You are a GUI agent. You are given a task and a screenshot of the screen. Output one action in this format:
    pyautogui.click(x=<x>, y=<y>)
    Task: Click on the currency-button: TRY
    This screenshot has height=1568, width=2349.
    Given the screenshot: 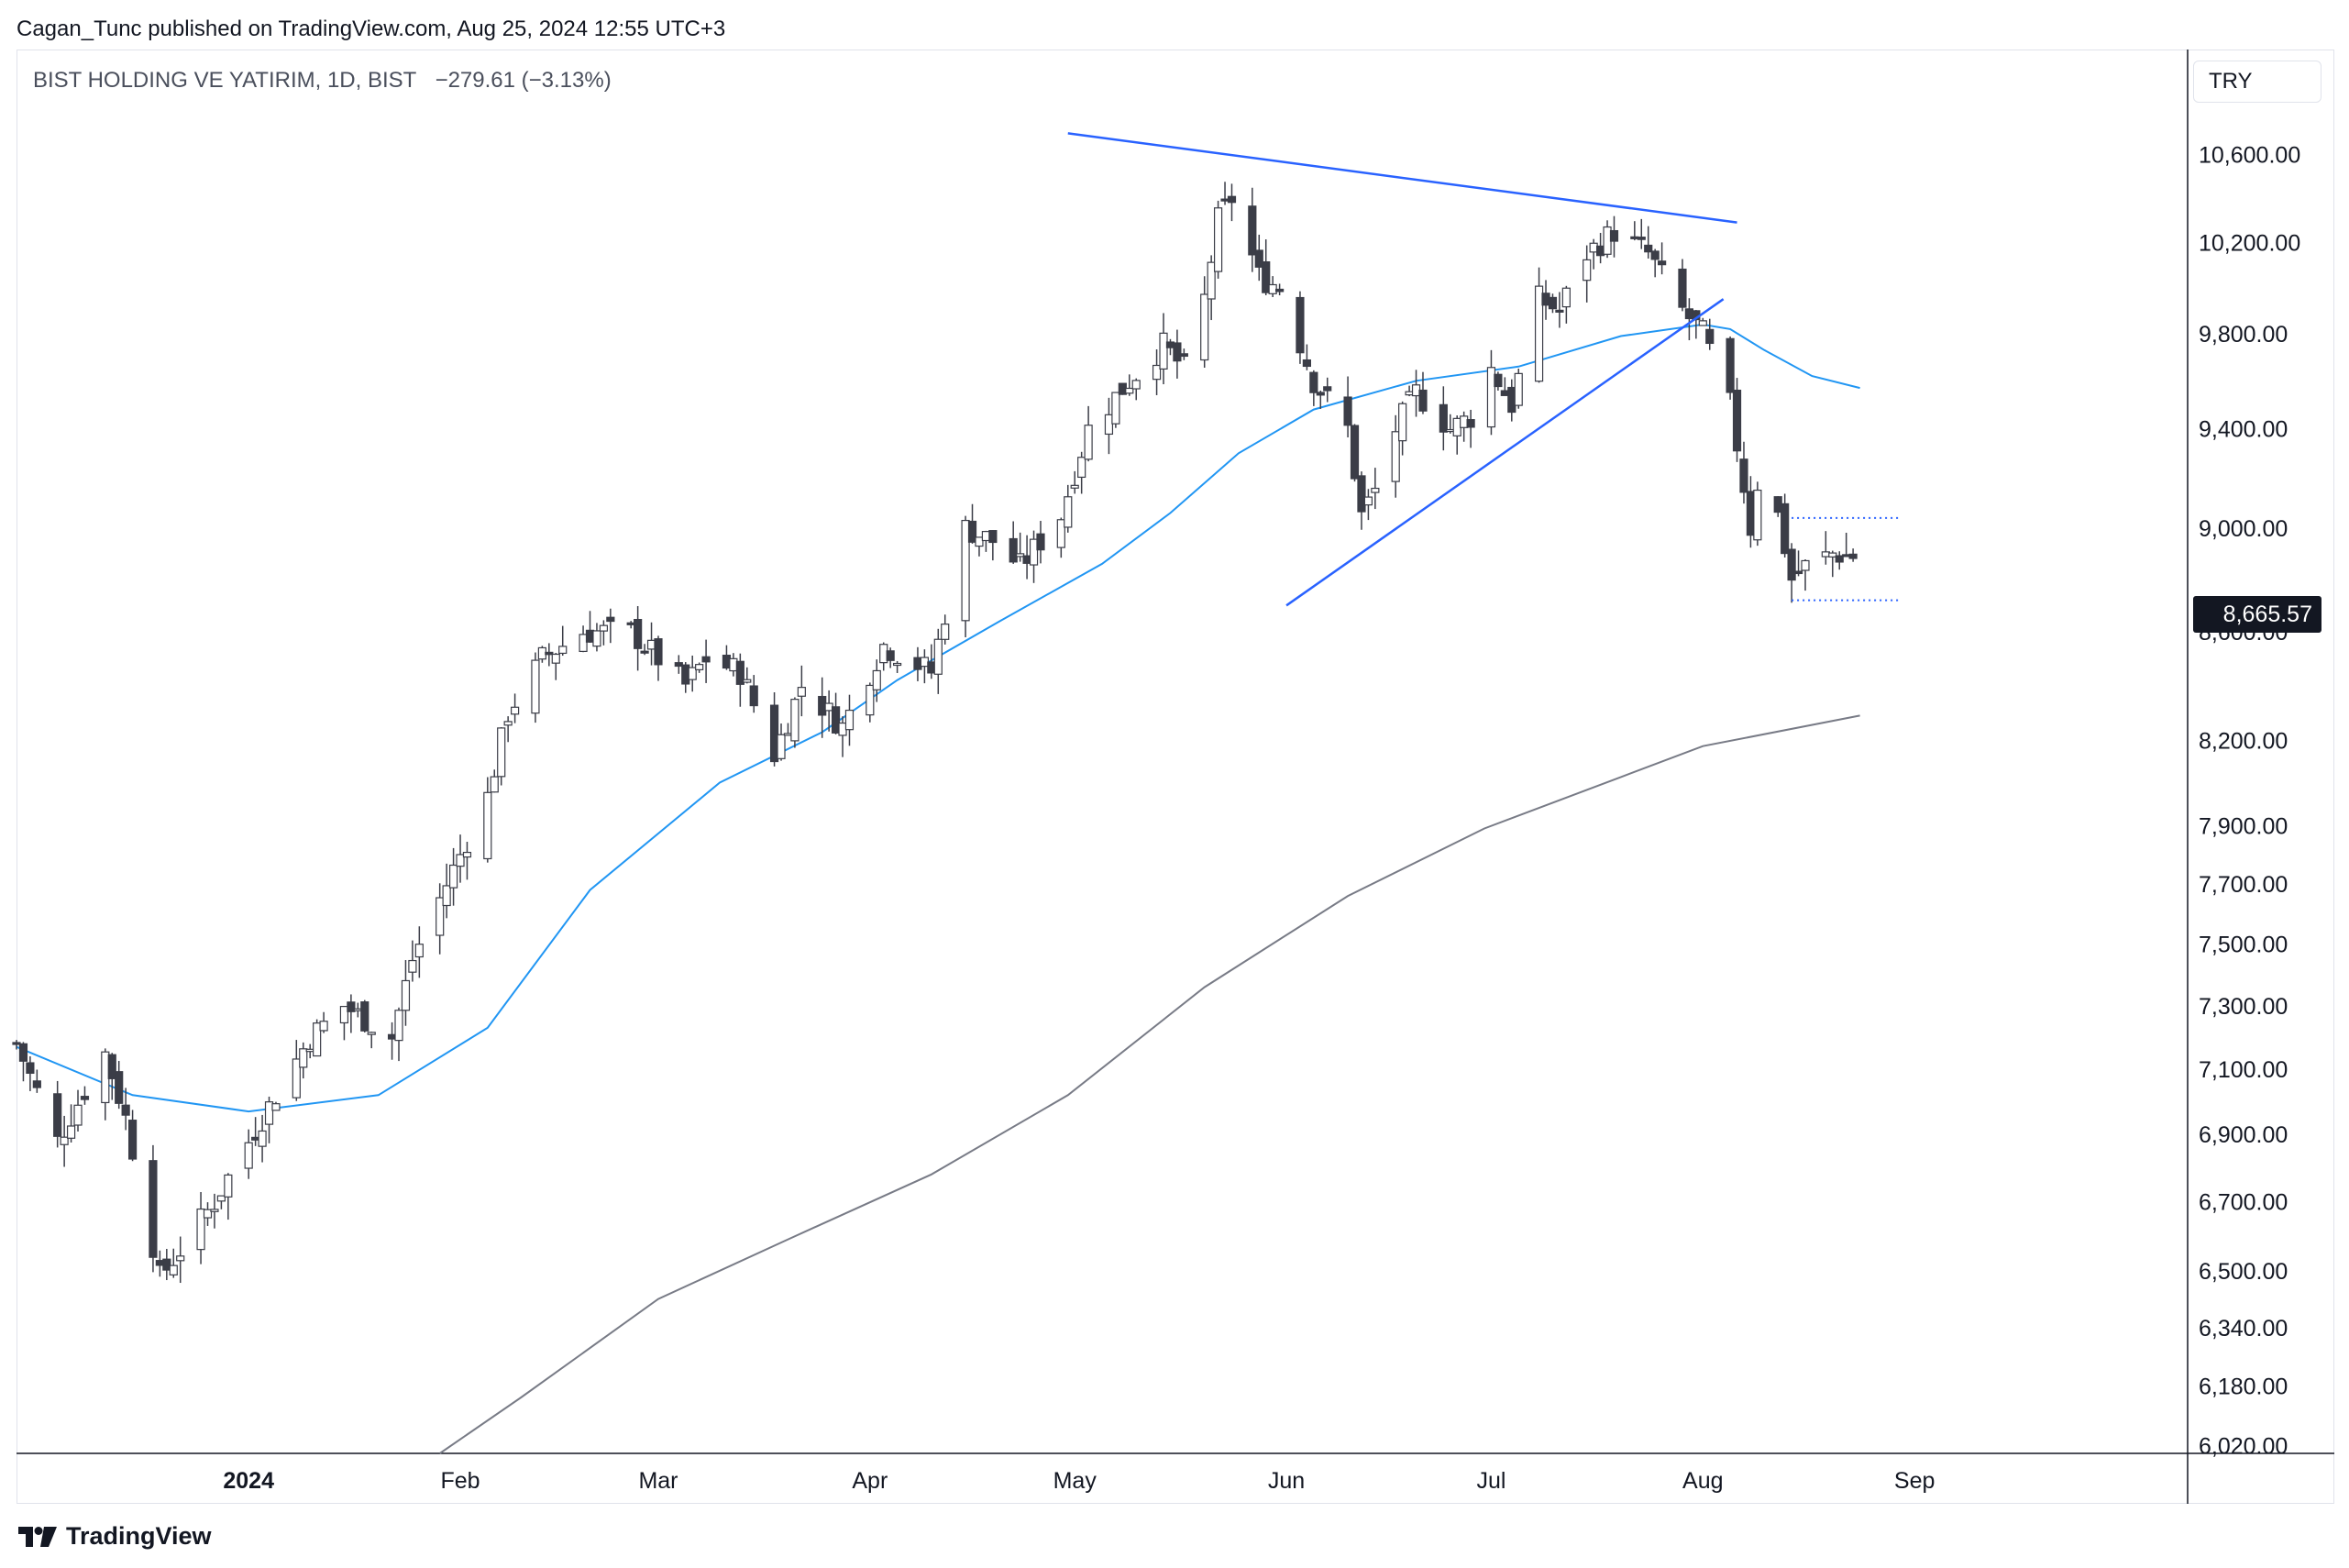 What is the action you would take?
    pyautogui.click(x=2257, y=82)
    